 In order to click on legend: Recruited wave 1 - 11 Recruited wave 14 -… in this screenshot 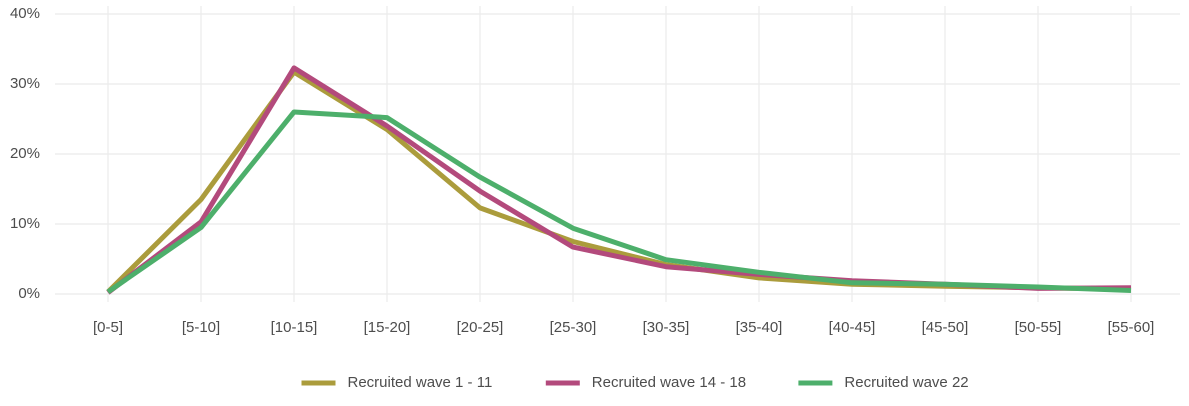, I will do `click(635, 382)`.